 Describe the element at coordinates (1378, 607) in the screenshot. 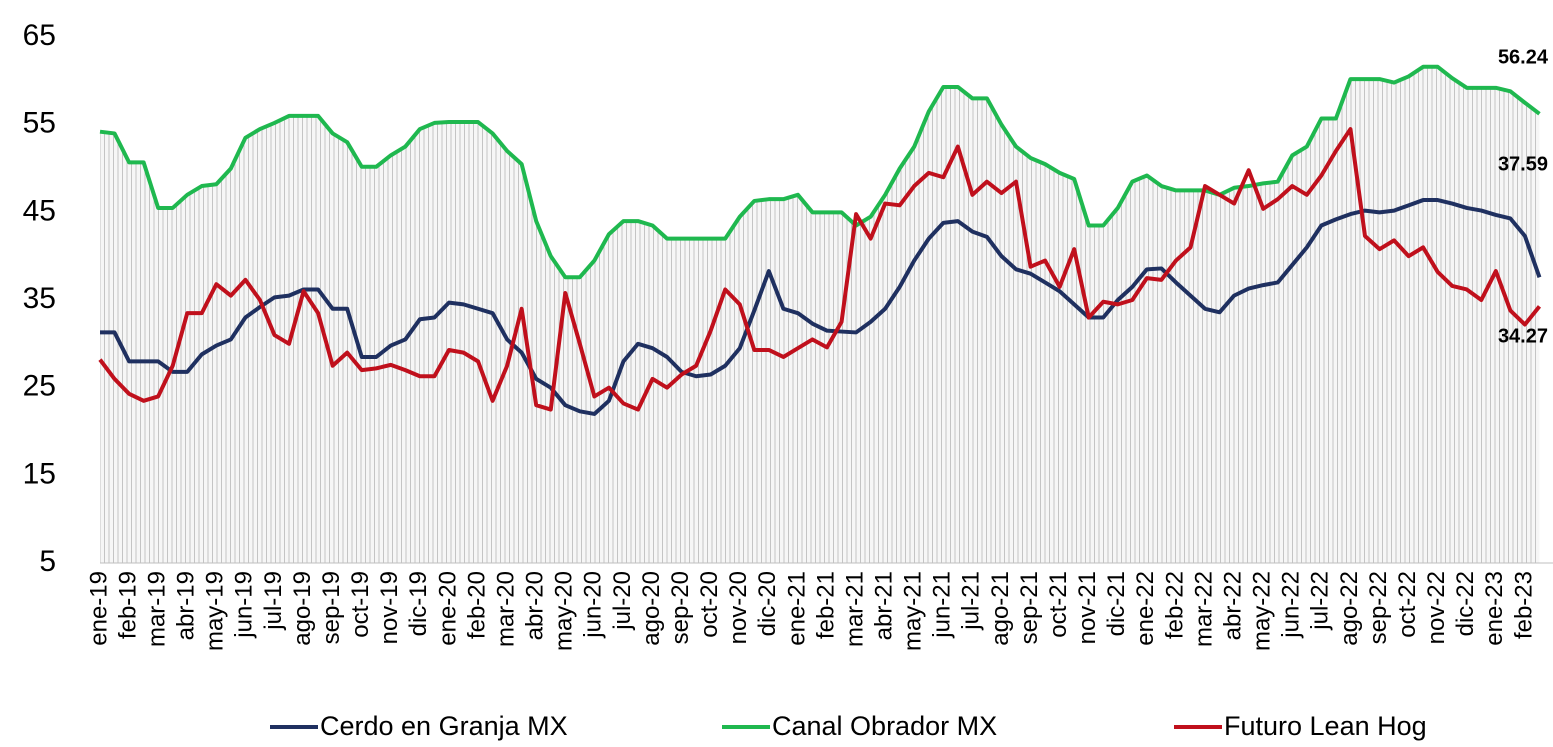

I see `x-tick-label: sep-22` at that location.